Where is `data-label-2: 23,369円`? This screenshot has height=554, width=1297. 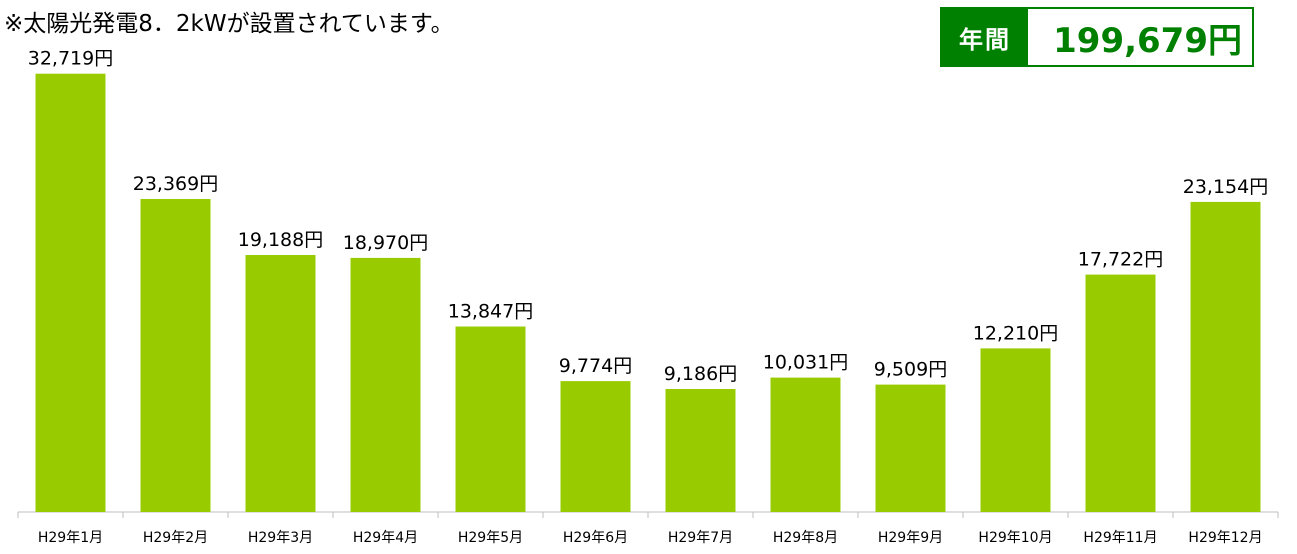 data-label-2: 23,369円 is located at coordinates (175, 184).